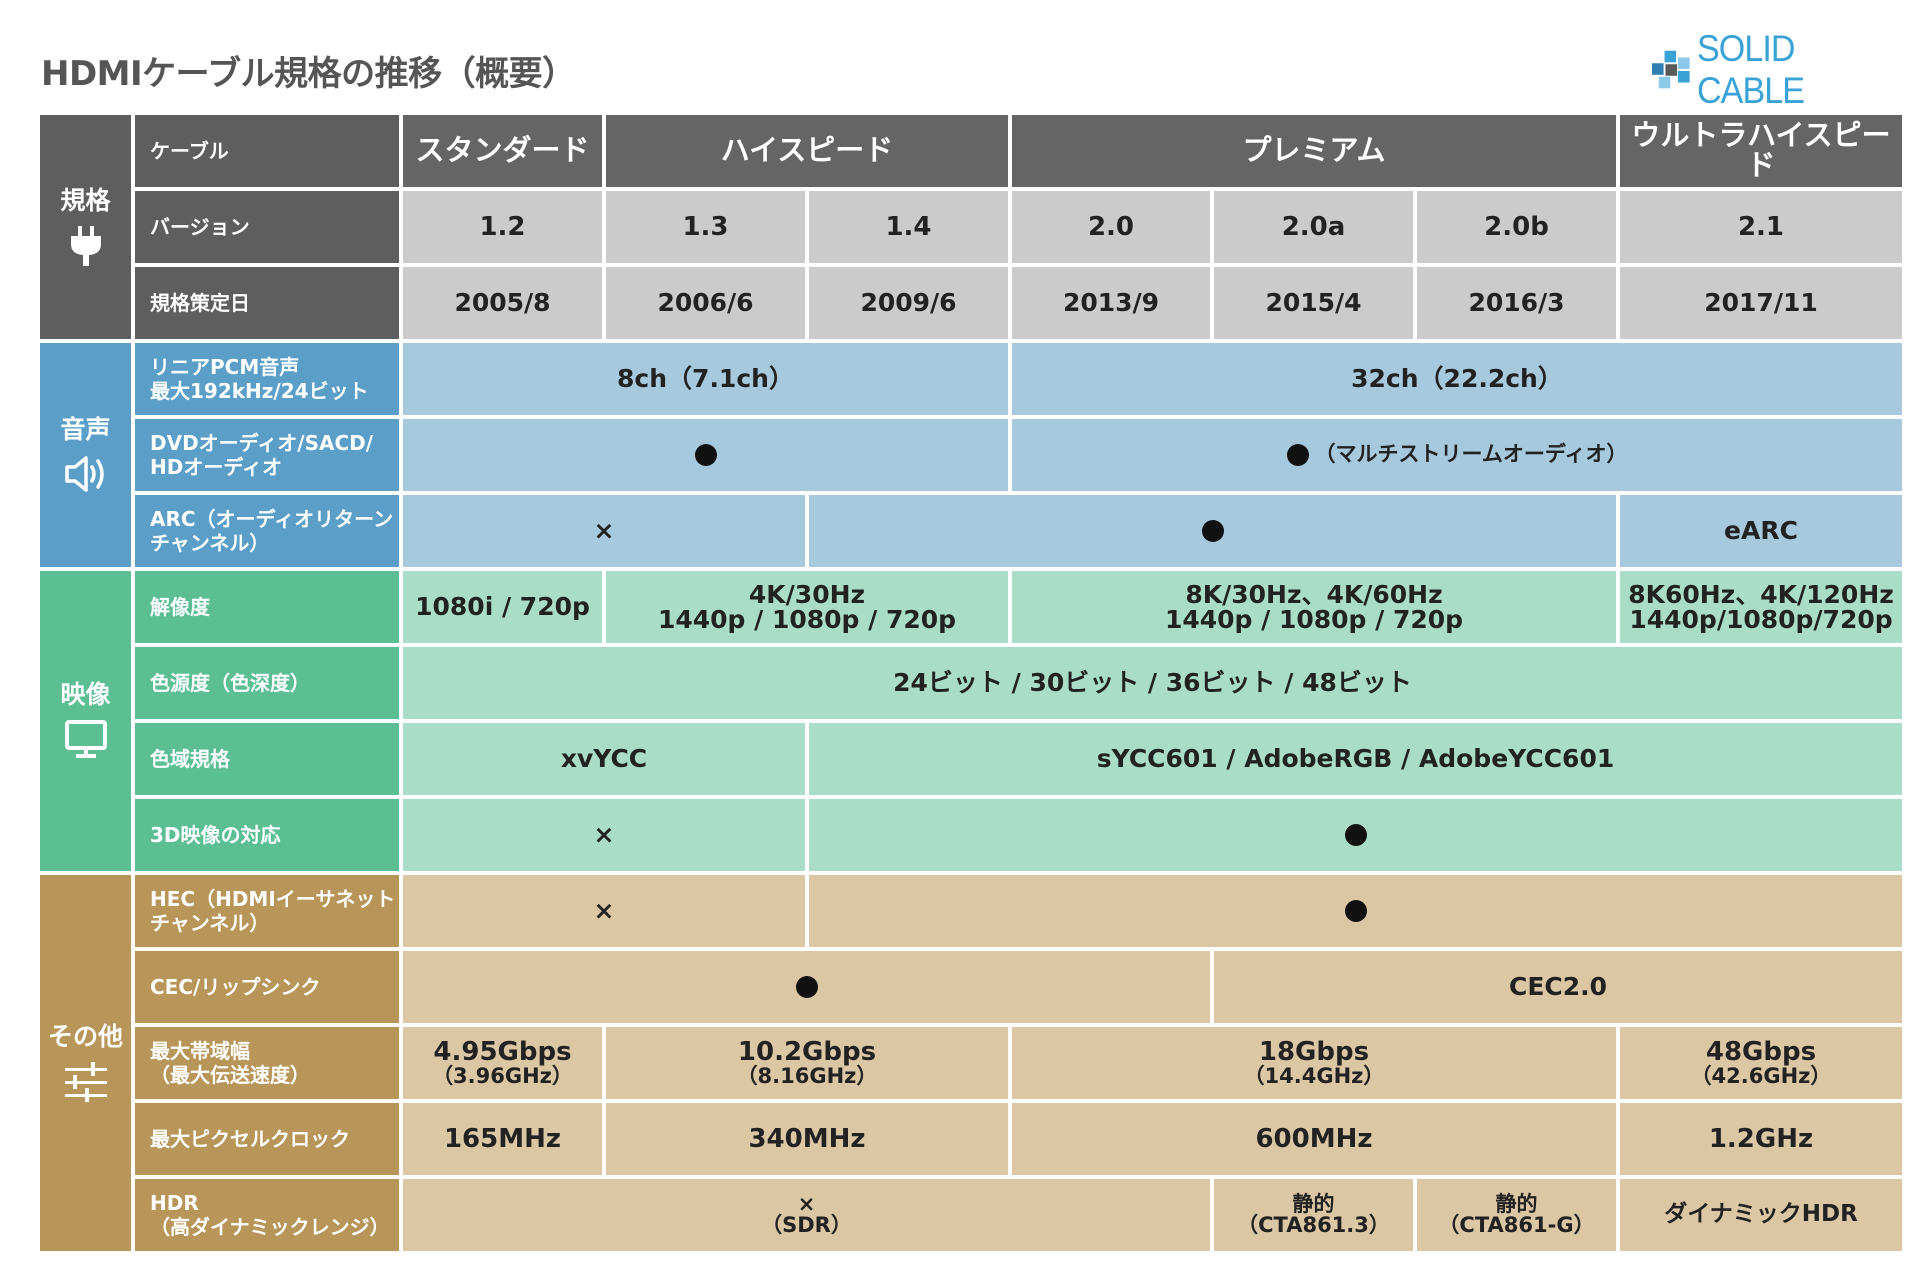 Image resolution: width=1920 pixels, height=1280 pixels. I want to click on logo-text: SOLID CABLE, so click(1750, 69).